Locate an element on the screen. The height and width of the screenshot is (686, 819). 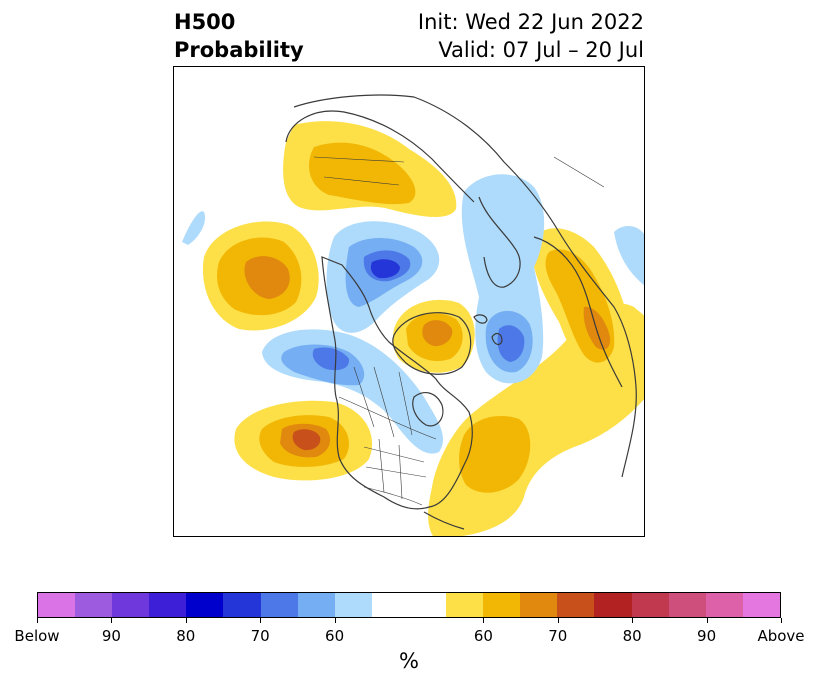
title-variable: H500 is located at coordinates (205, 22).